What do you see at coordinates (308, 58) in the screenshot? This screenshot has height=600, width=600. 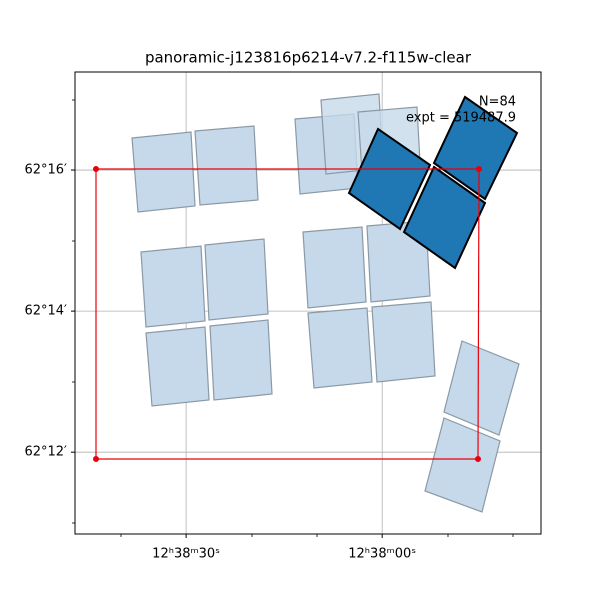 I see `chart-title: panoramic-j123816p6214-v7.2-f115w-clear` at bounding box center [308, 58].